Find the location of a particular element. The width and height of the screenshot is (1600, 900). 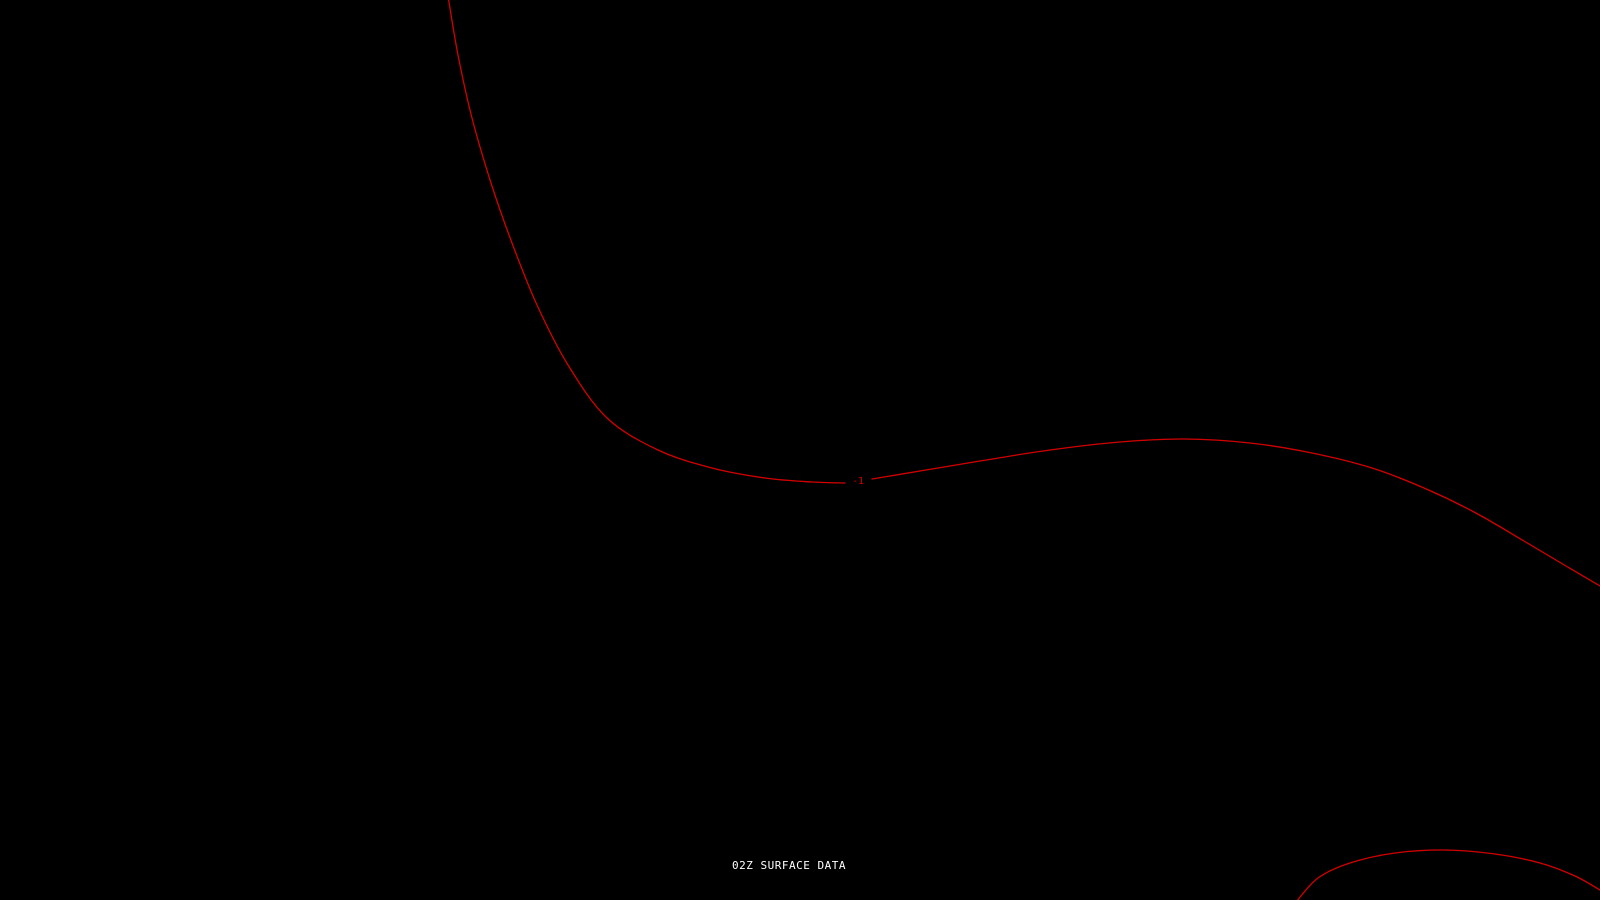

plot-title: 02Z SURFACE DATA is located at coordinates (789, 865).